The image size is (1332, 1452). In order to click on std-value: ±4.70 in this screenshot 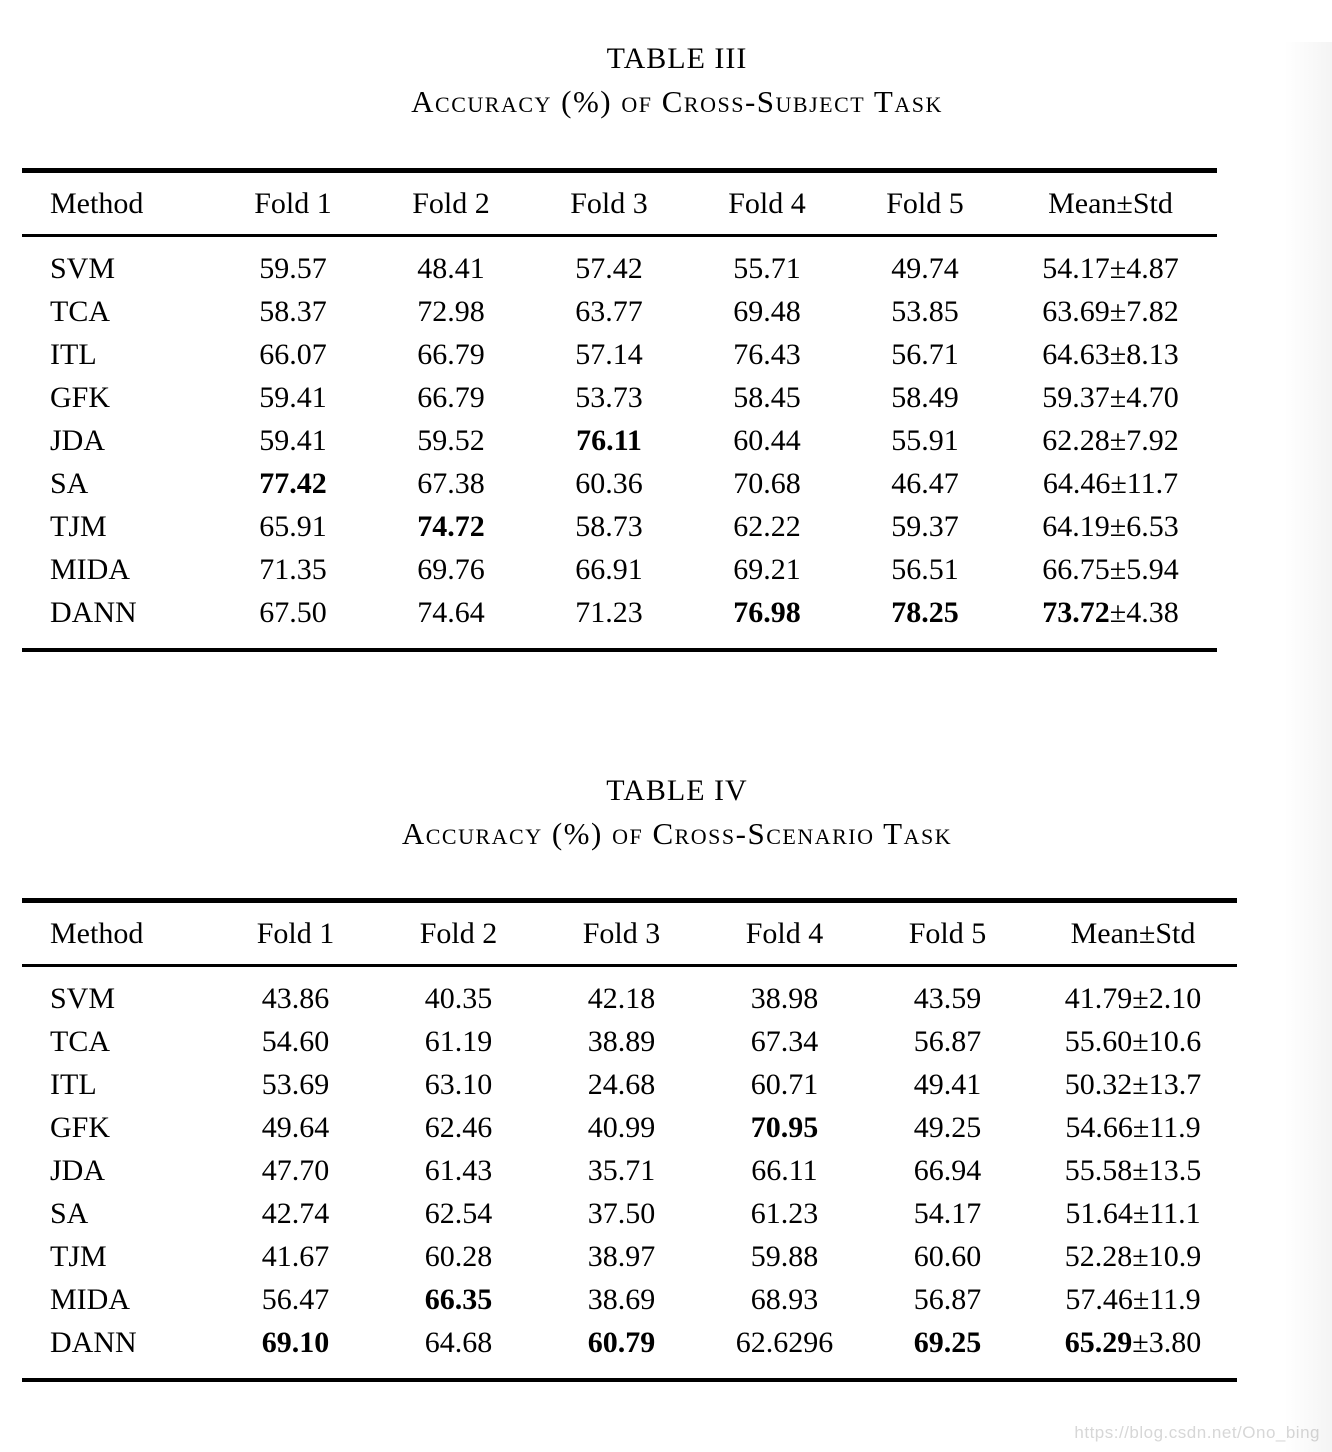, I will do `click(1144, 397)`.